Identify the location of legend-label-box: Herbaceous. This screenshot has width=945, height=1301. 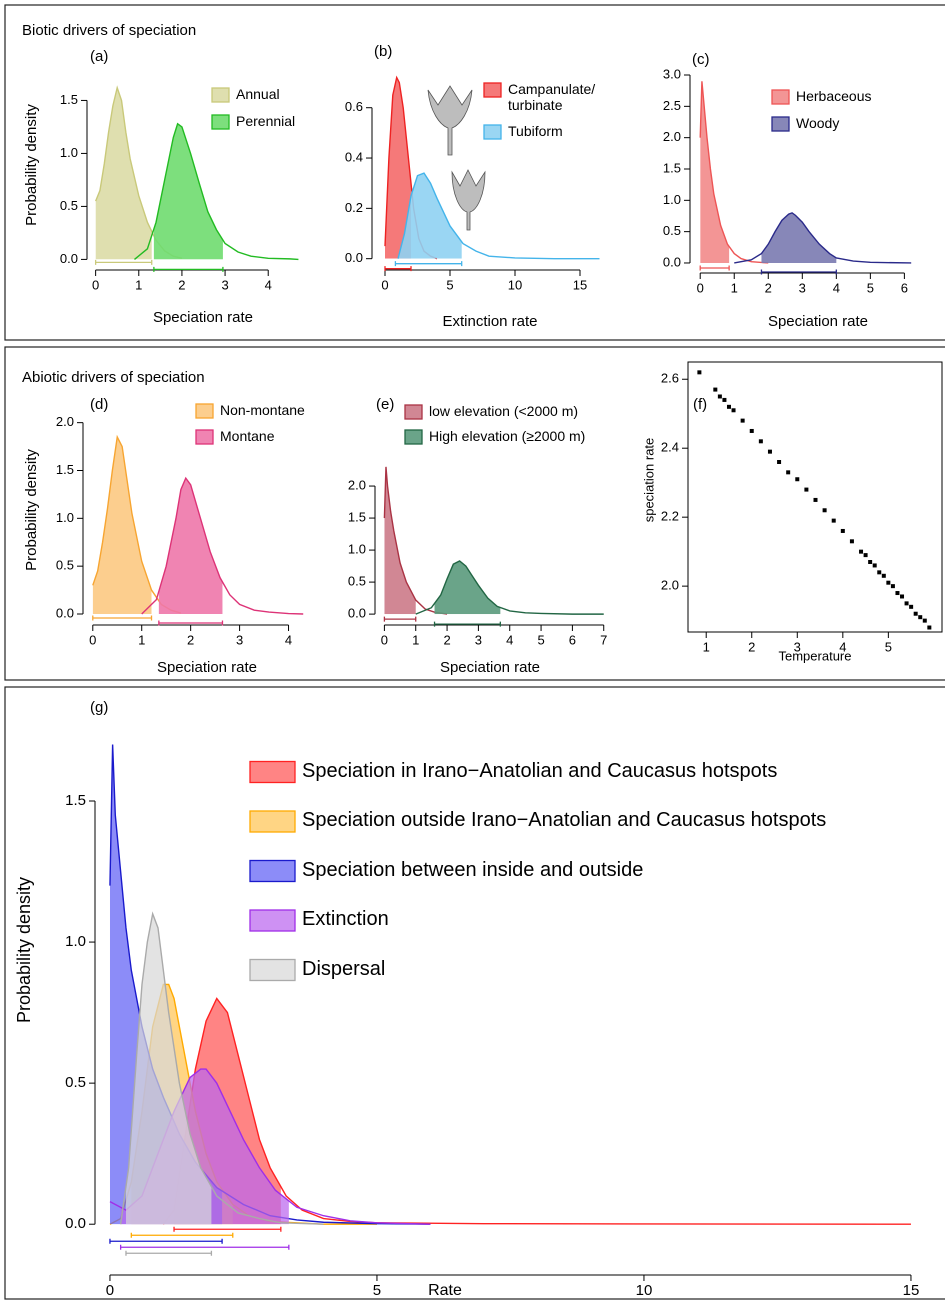
(834, 96).